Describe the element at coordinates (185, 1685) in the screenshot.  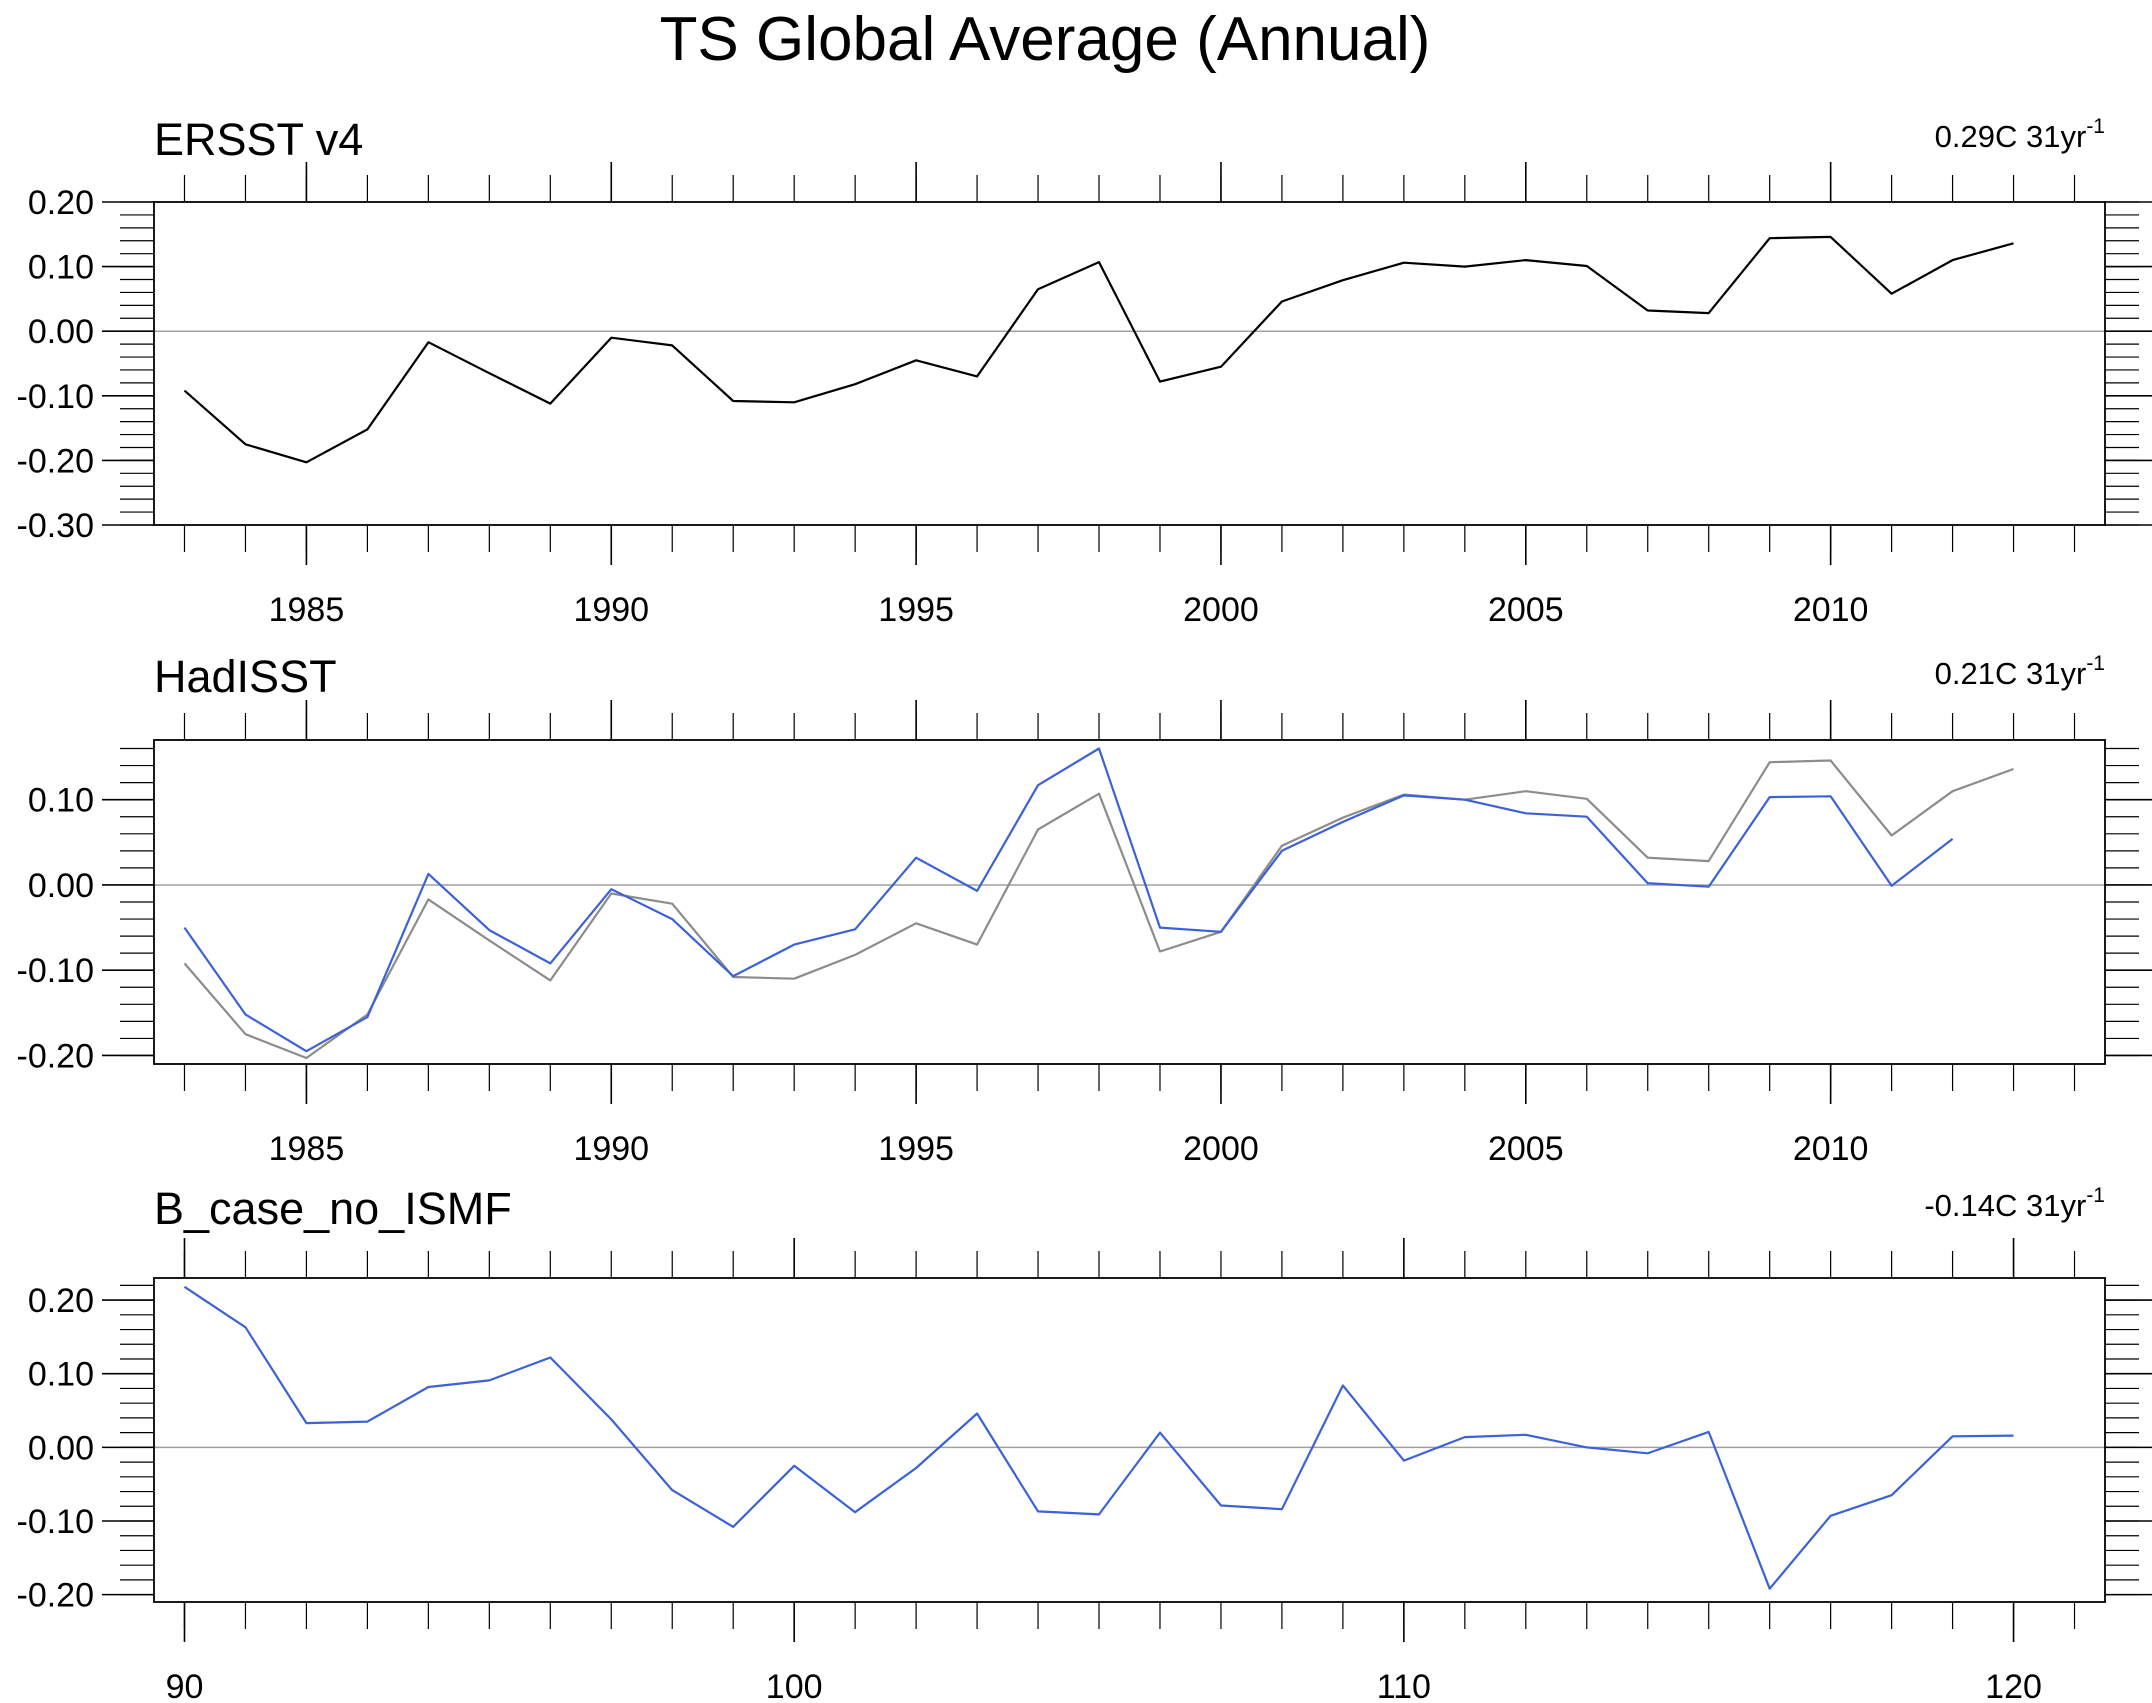
I see `x-tick-label: 90` at that location.